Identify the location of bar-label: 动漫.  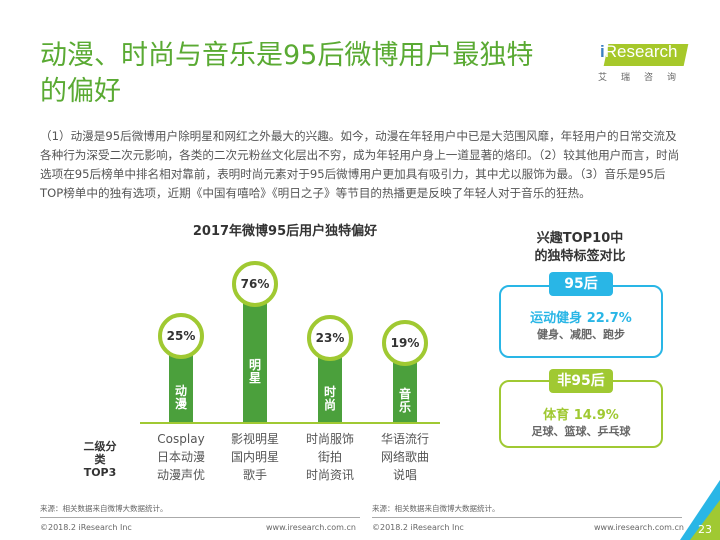
(180, 398).